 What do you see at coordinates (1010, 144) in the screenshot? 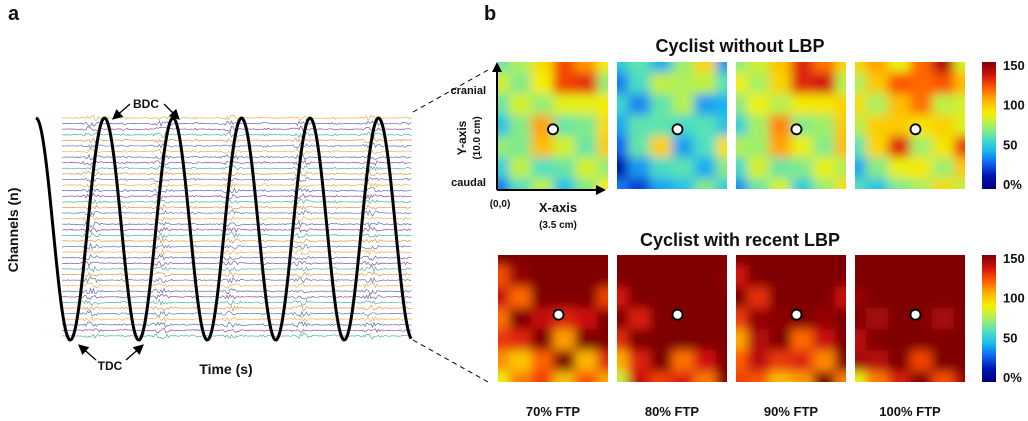
I see `colorbar-tick: 50` at bounding box center [1010, 144].